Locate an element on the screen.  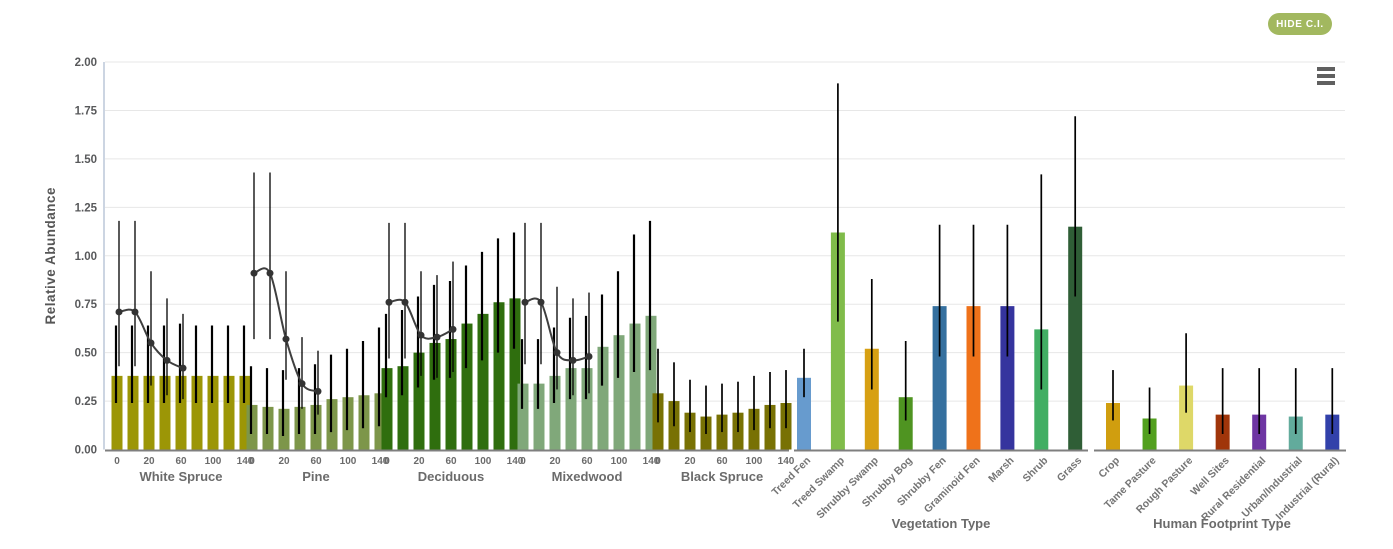
bar-treed-swamp is located at coordinates (837, 341).